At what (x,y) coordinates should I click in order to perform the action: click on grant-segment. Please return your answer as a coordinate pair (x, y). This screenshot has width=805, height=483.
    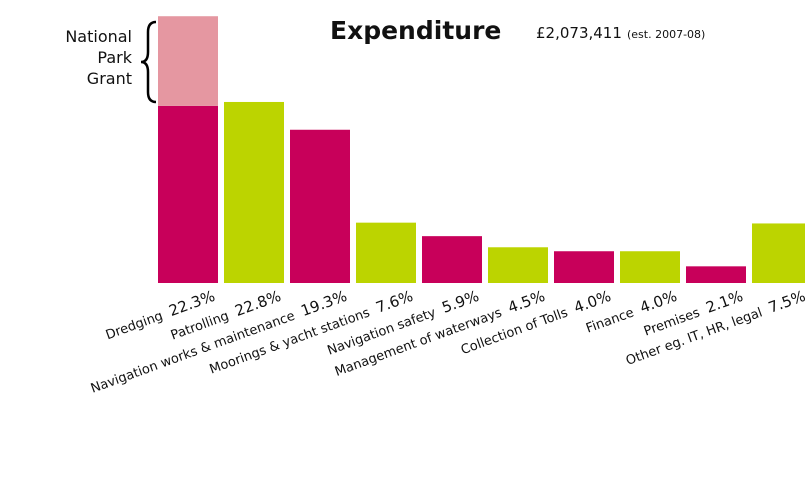
    Looking at the image, I should click on (188, 61).